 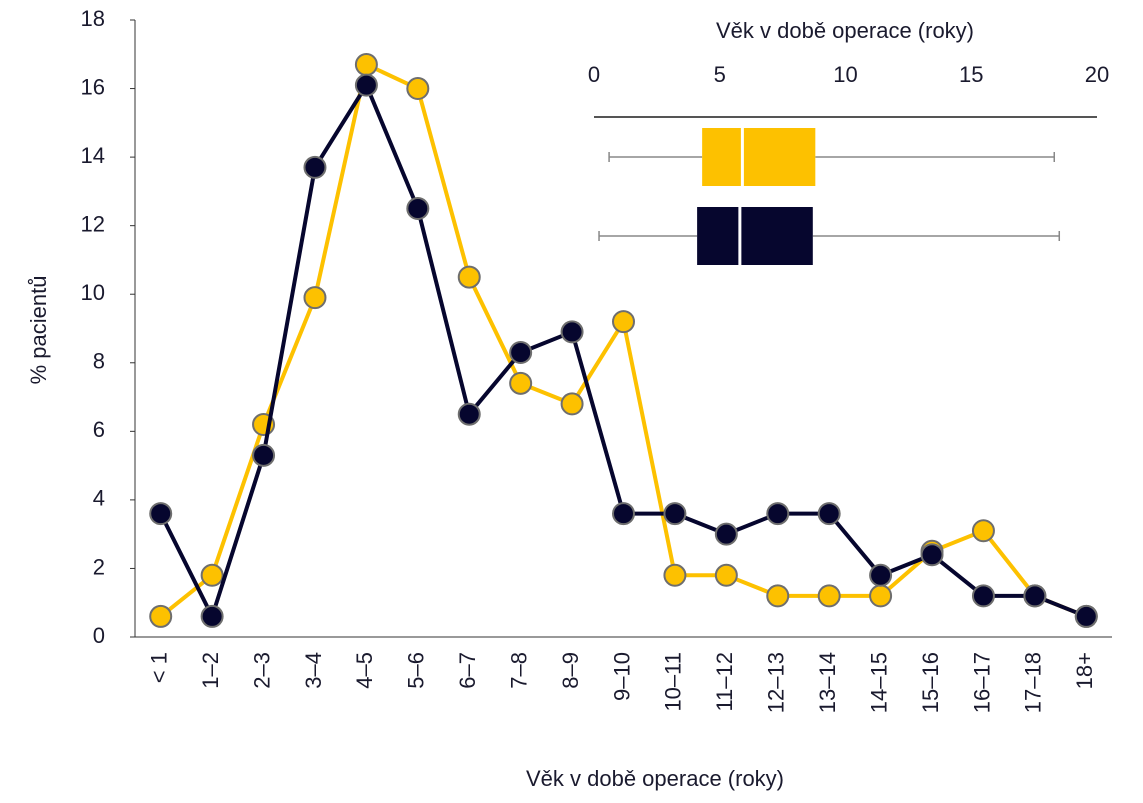 What do you see at coordinates (673, 682) in the screenshot?
I see `x-tick-label: 10–11` at bounding box center [673, 682].